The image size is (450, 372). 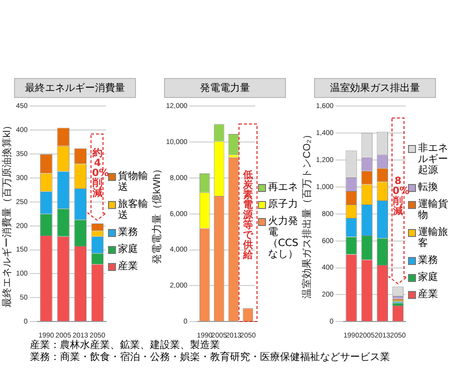 What do you see at coordinates (75, 88) in the screenshot?
I see `chart-title: 最終エネルギー消費量` at bounding box center [75, 88].